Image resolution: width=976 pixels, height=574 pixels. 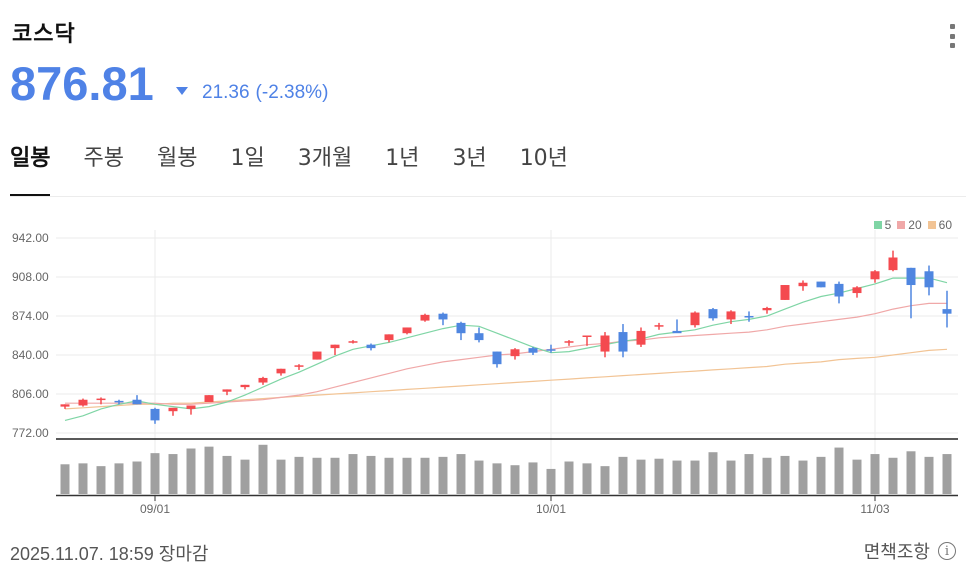 I want to click on tab-0: 일봉, so click(x=30, y=168).